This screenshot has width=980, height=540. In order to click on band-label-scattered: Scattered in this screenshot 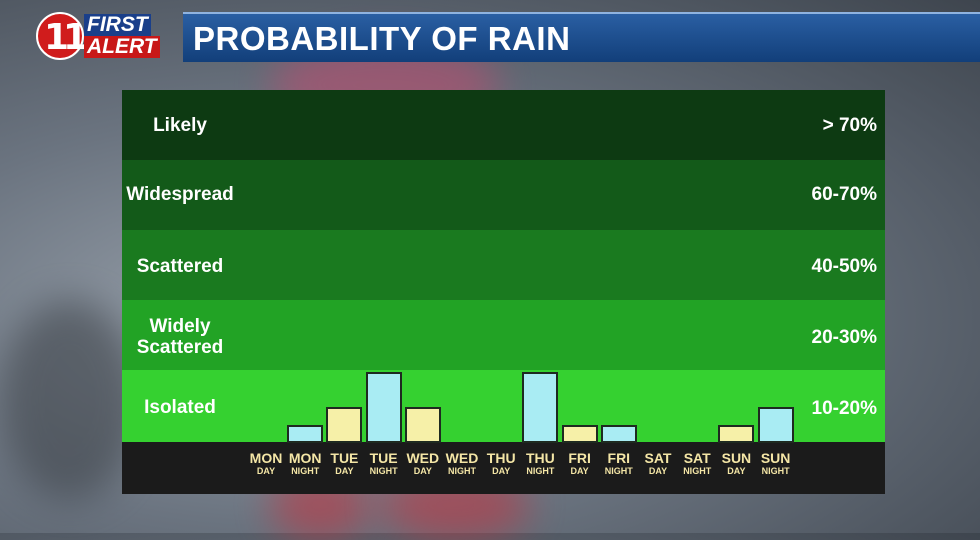, I will do `click(180, 266)`.